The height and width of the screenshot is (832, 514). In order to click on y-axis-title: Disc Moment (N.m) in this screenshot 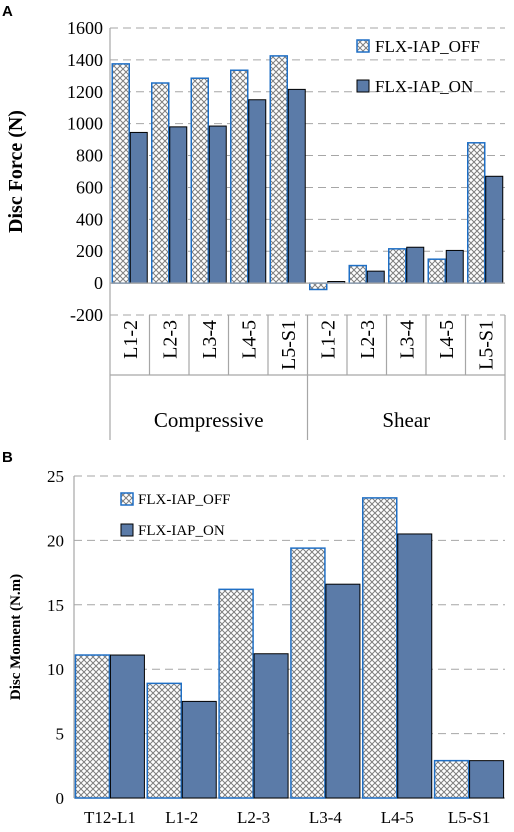, I will do `click(16, 637)`.